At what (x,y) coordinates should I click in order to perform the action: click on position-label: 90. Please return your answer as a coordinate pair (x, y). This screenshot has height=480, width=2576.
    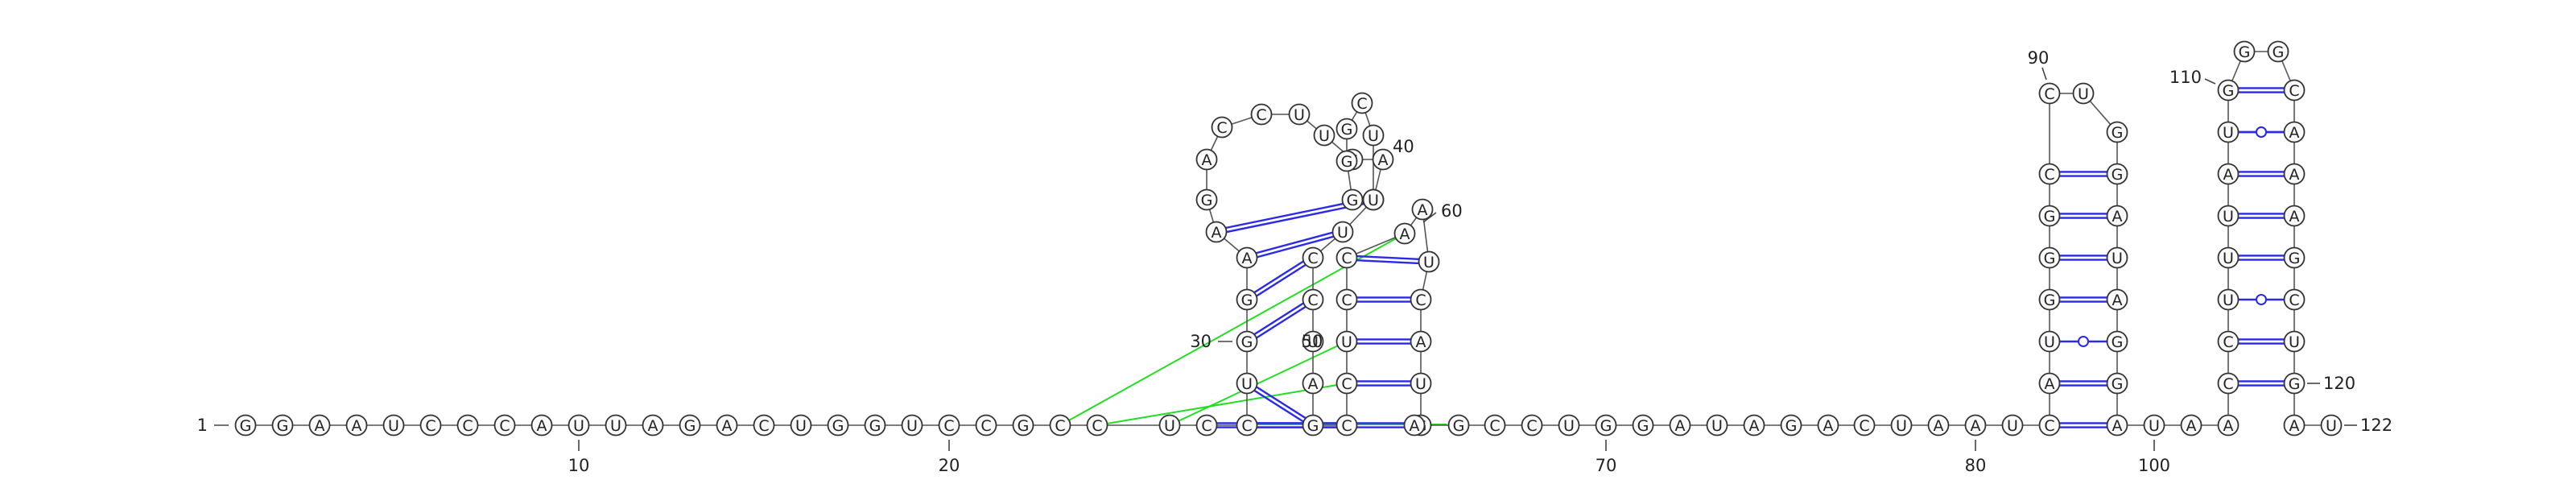
    Looking at the image, I should click on (2039, 58).